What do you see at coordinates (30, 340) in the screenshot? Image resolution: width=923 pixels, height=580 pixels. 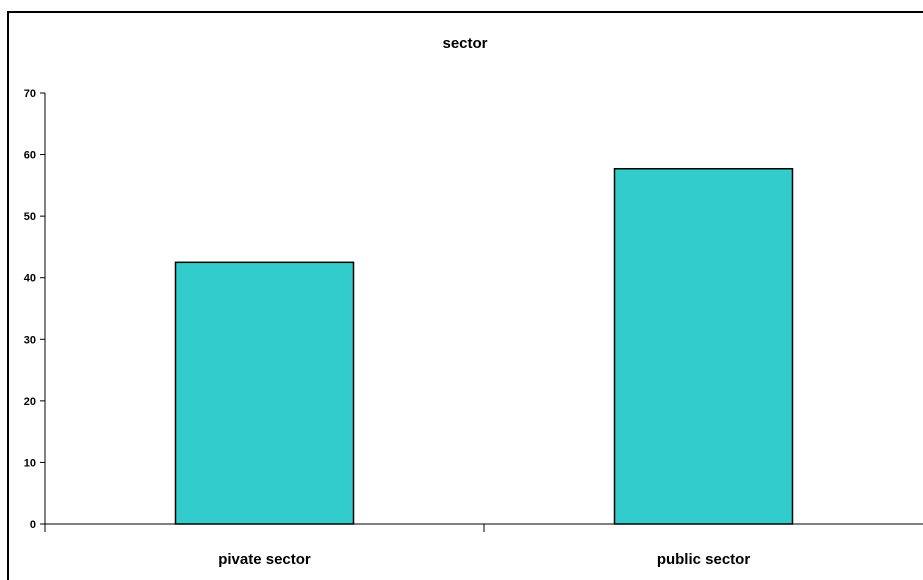 I see `y-tick-label: 30` at bounding box center [30, 340].